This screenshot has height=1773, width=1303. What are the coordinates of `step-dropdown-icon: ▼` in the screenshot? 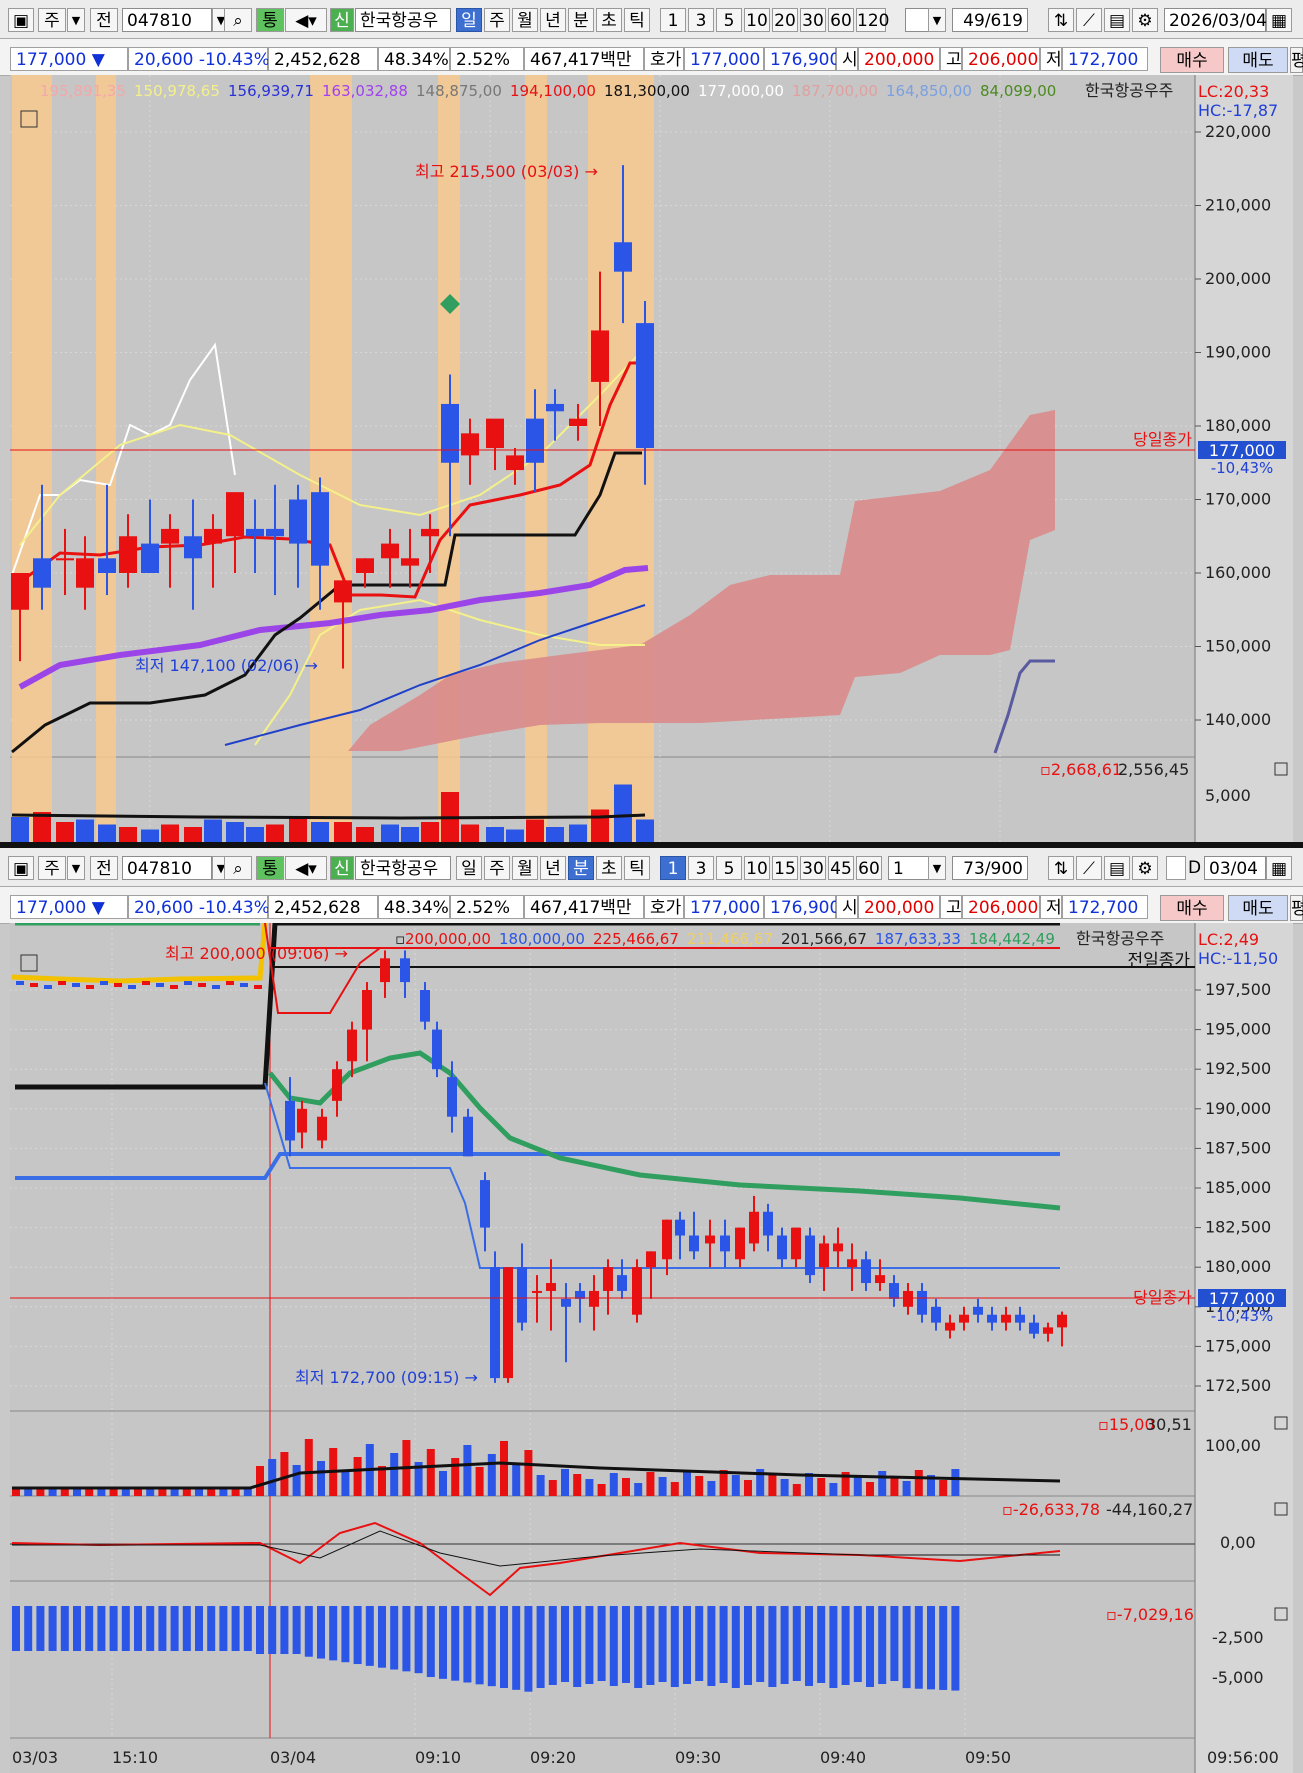 It's located at (937, 868).